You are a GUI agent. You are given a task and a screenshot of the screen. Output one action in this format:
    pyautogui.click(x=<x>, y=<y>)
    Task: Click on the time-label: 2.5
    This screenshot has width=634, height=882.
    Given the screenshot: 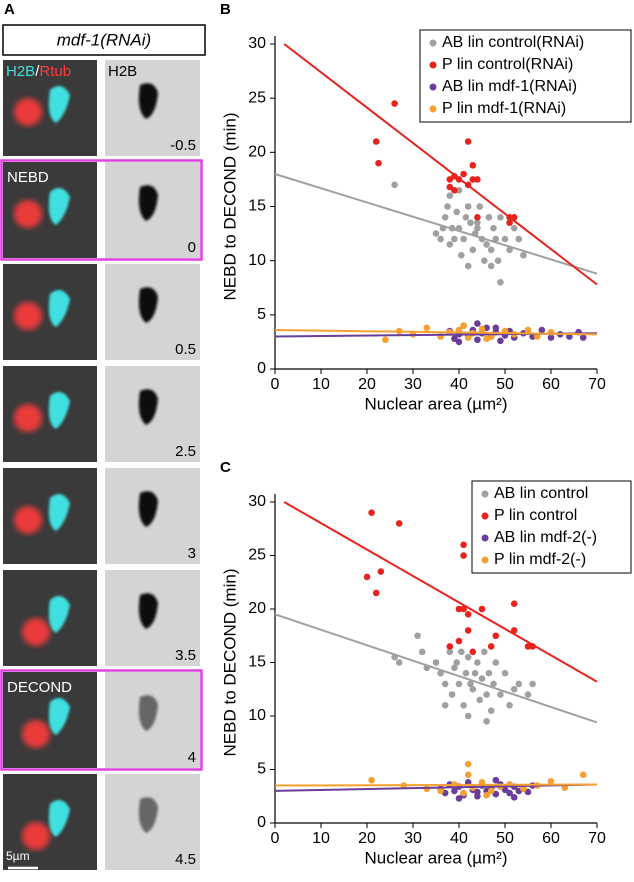 What is the action you would take?
    pyautogui.click(x=185, y=451)
    